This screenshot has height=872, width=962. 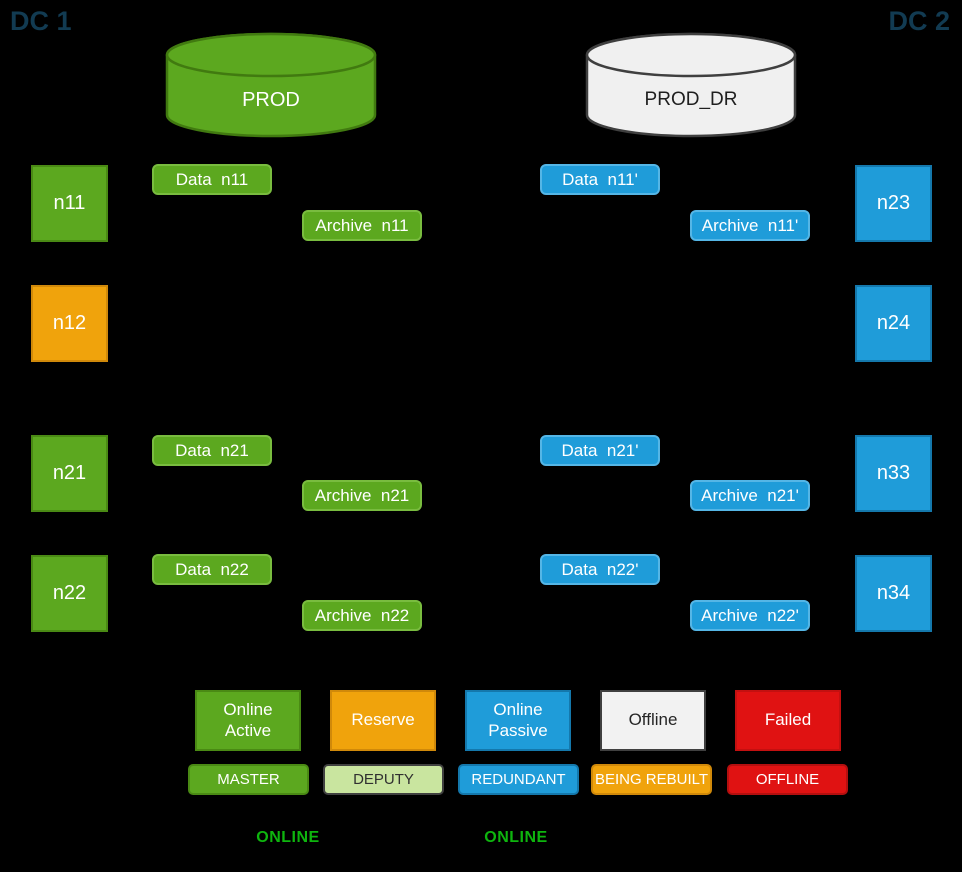 What do you see at coordinates (383, 779) in the screenshot?
I see `legend-role-deputy: DEPUTY` at bounding box center [383, 779].